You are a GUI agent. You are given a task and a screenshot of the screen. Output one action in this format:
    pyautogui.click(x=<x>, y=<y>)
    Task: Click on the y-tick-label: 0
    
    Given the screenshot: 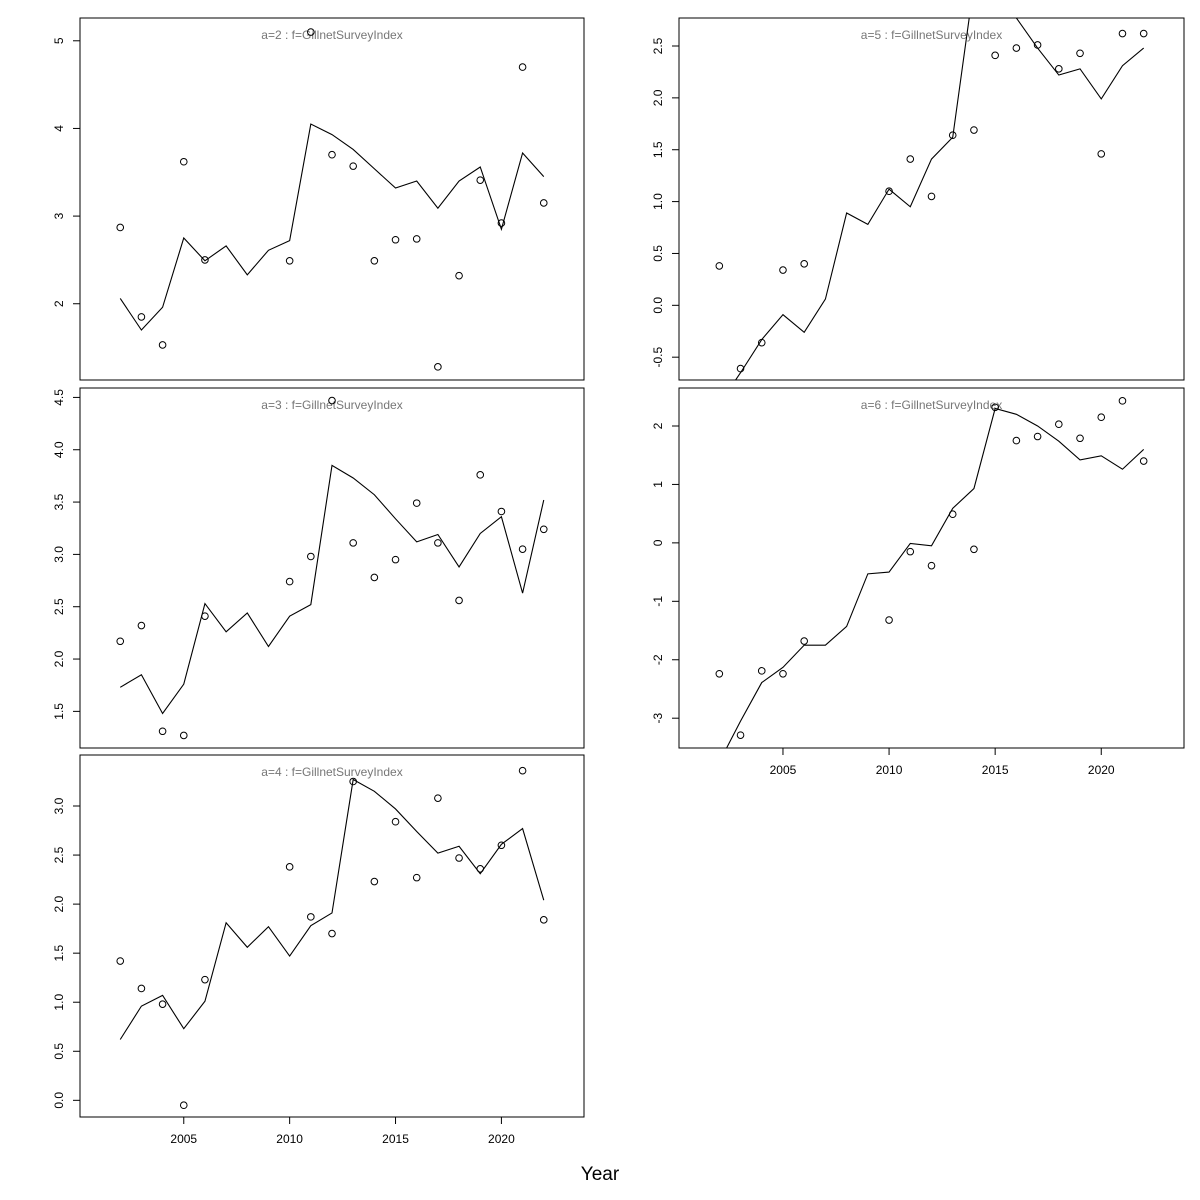 What is the action you would take?
    pyautogui.click(x=658, y=542)
    